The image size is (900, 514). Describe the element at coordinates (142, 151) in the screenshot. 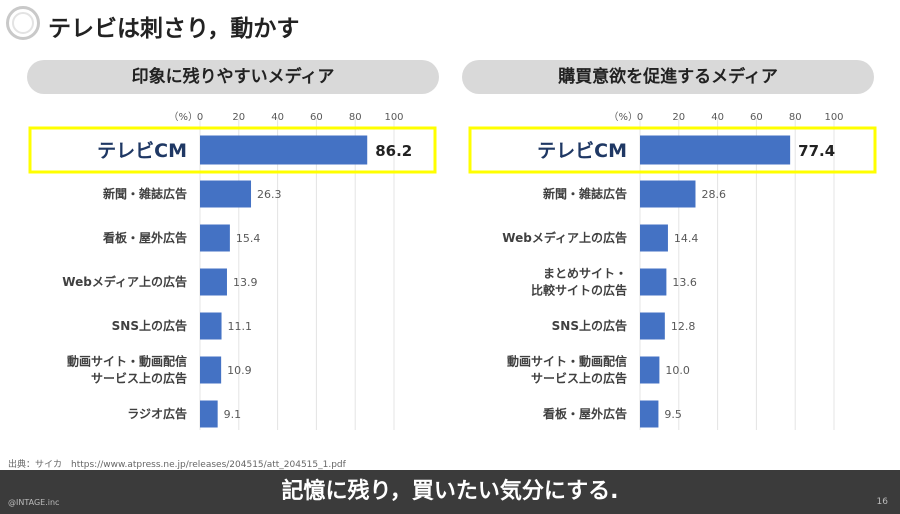

I see `impression-category-label: テレビCM` at that location.